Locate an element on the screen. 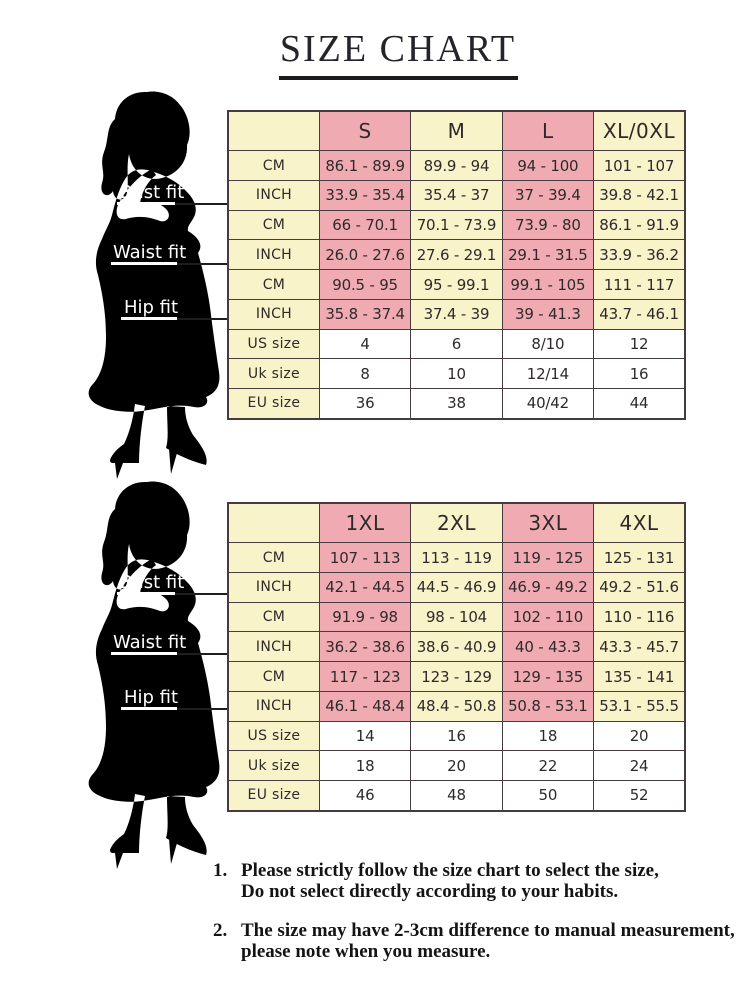 The height and width of the screenshot is (1000, 750). table-row: Uk size 8 10 12/14 16 is located at coordinates (456, 373).